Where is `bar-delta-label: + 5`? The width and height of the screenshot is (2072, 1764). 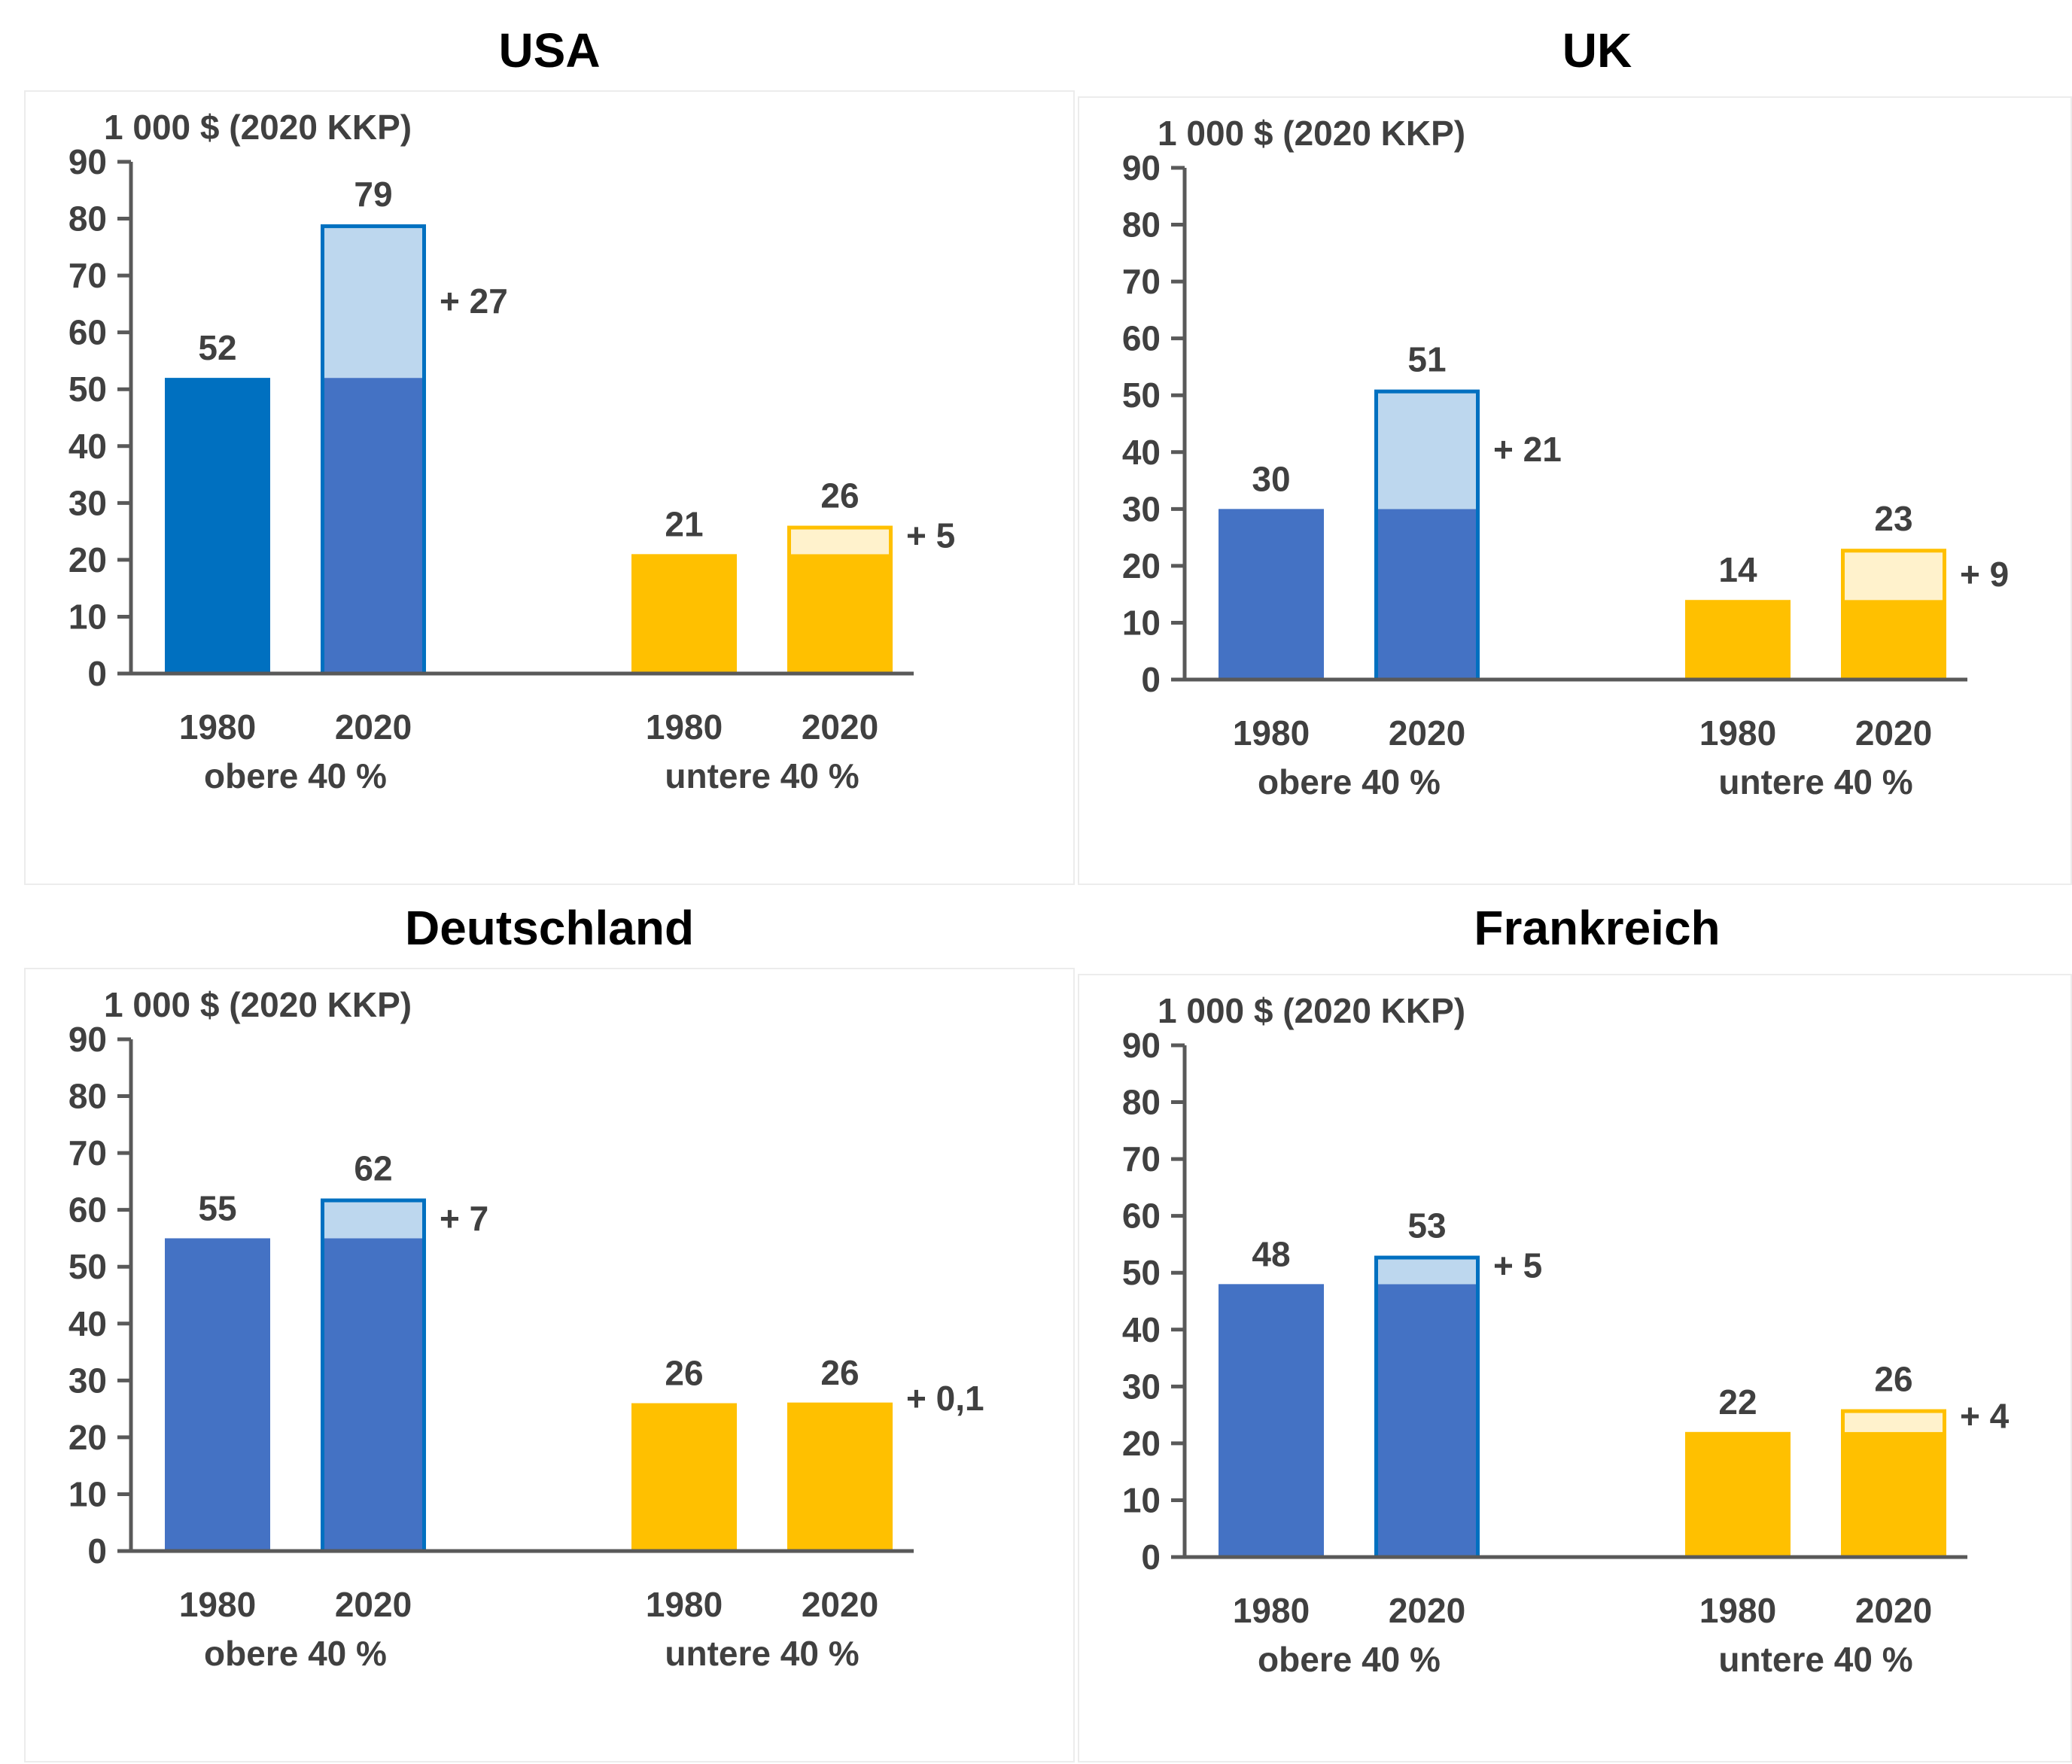
bar-delta-label: + 5 is located at coordinates (1517, 1265).